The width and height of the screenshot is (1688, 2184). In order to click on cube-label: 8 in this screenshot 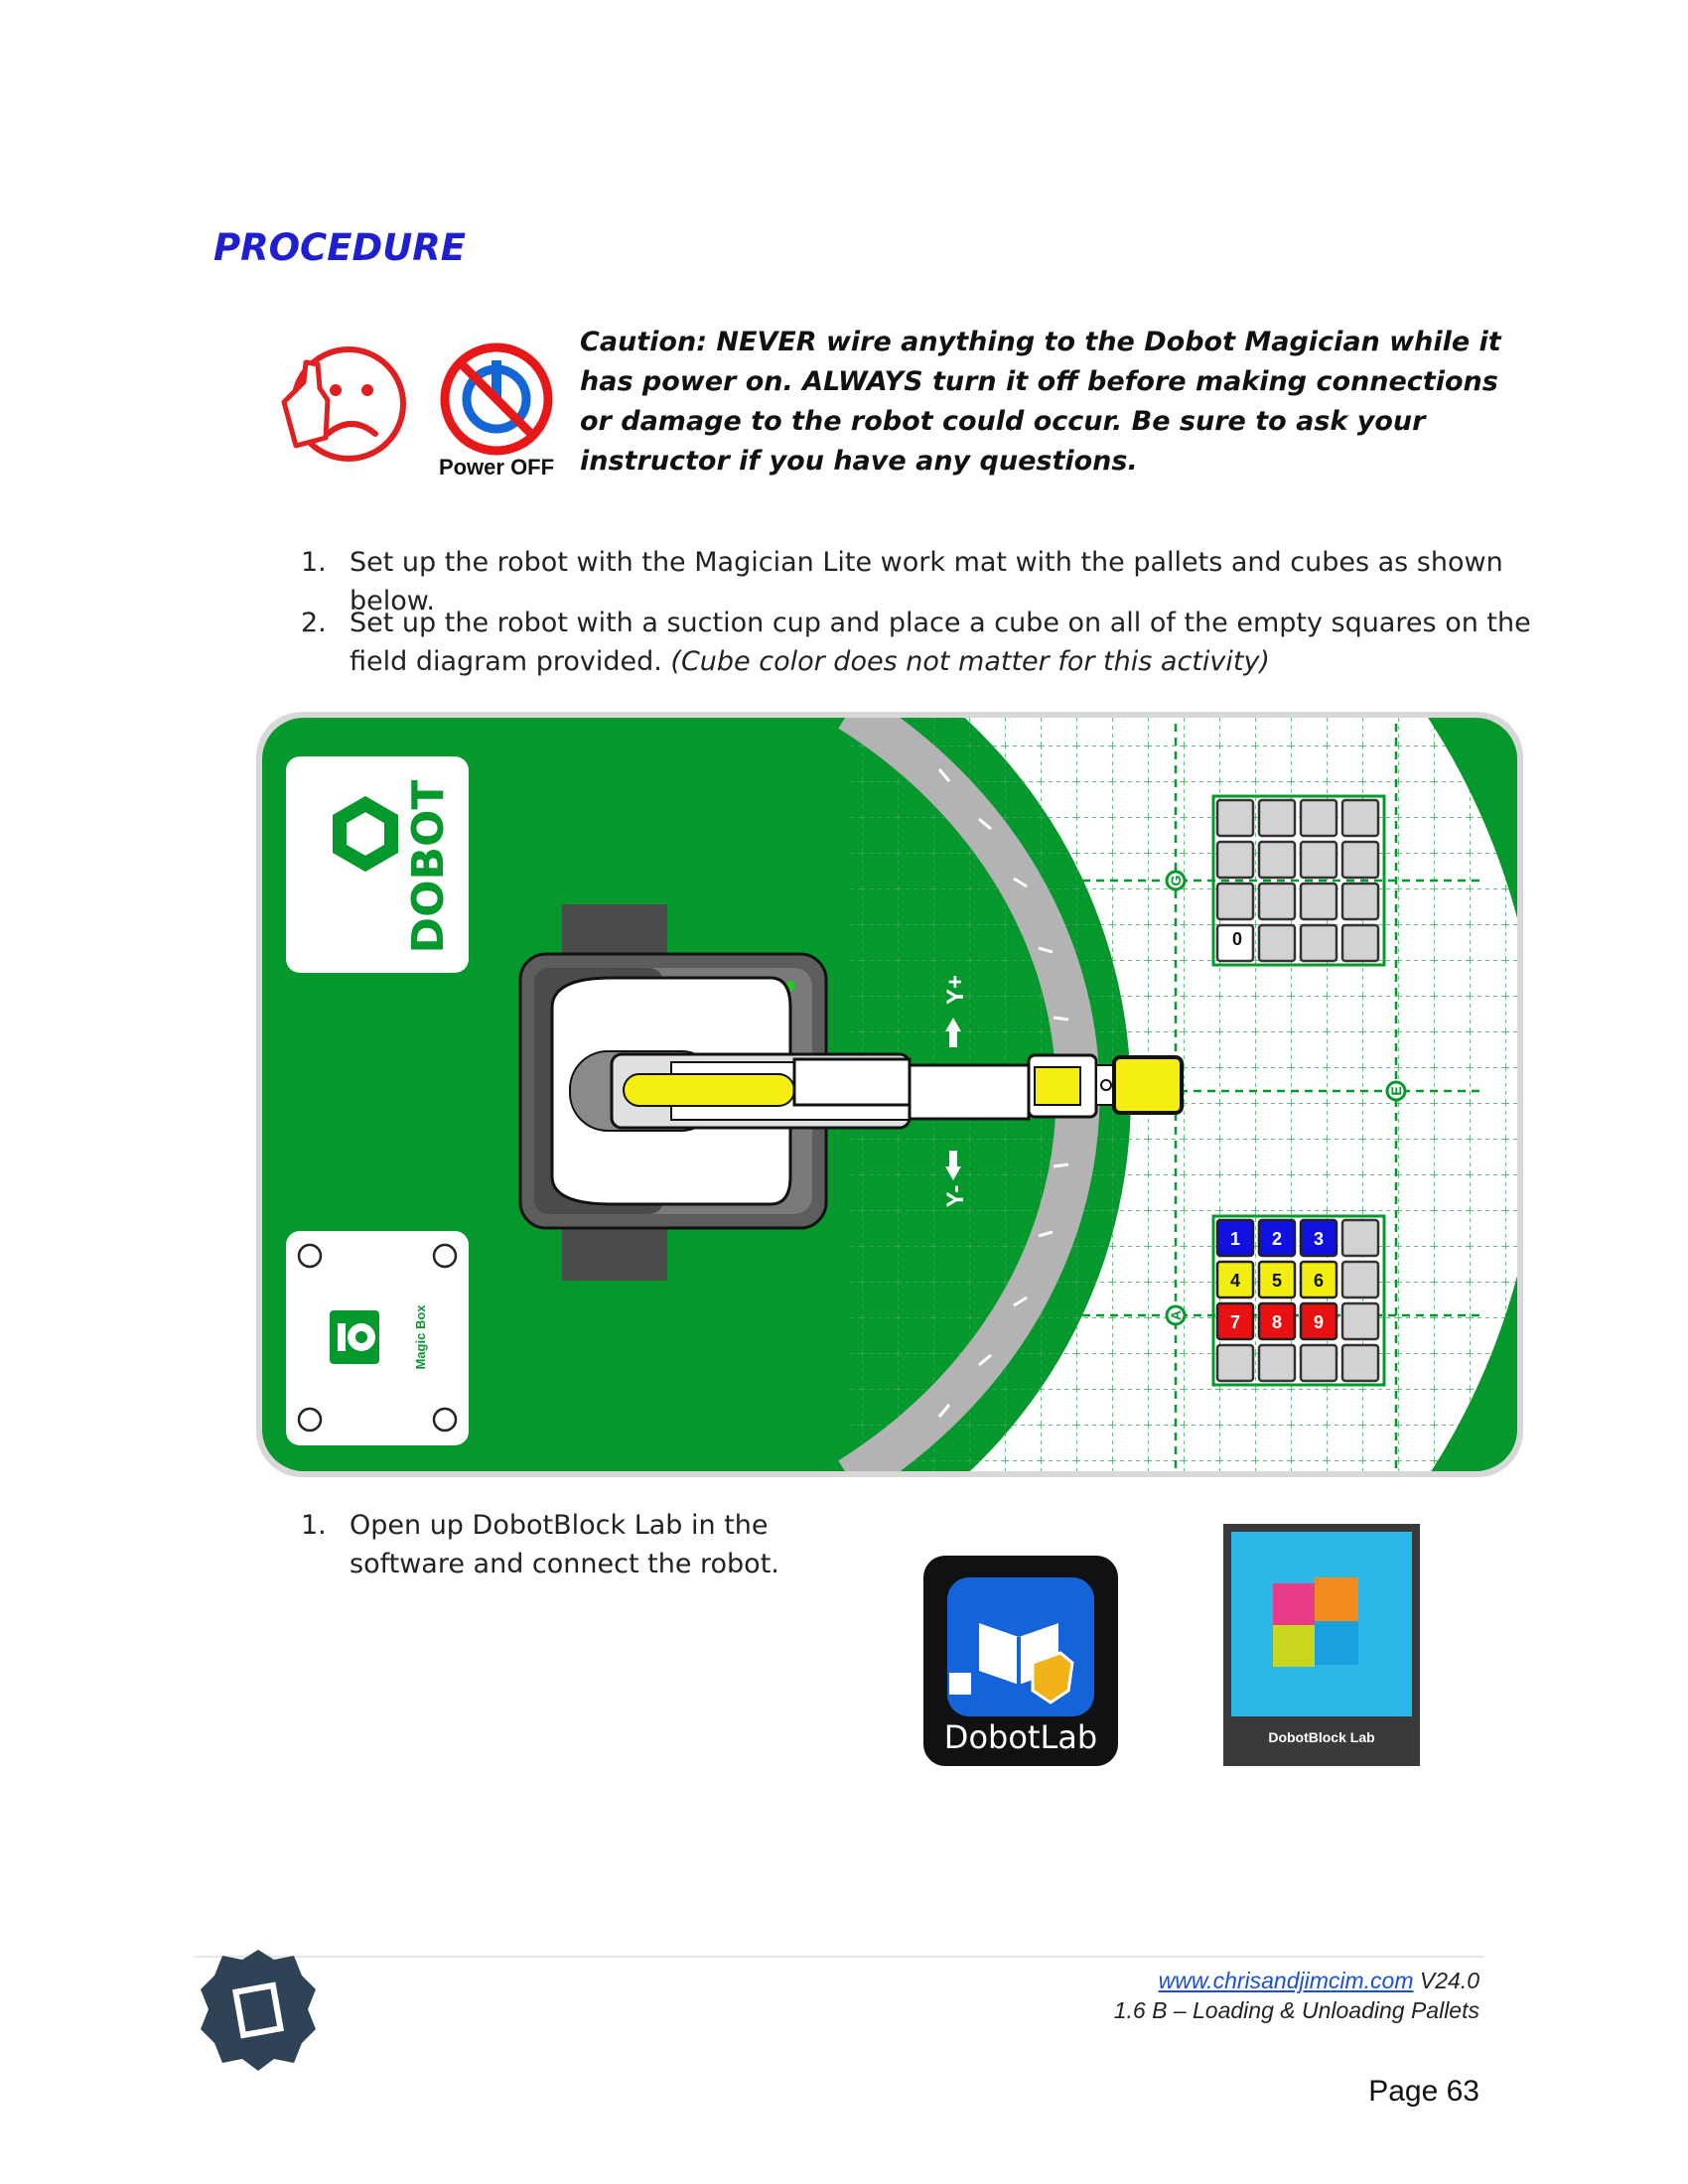, I will do `click(1277, 1322)`.